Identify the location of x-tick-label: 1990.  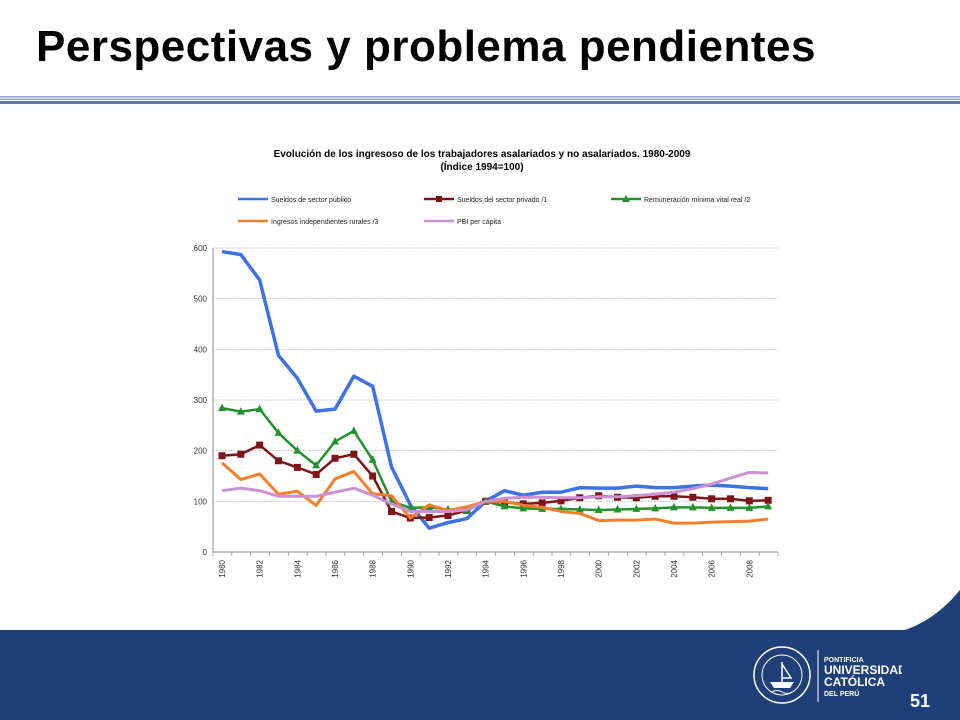
(410, 568).